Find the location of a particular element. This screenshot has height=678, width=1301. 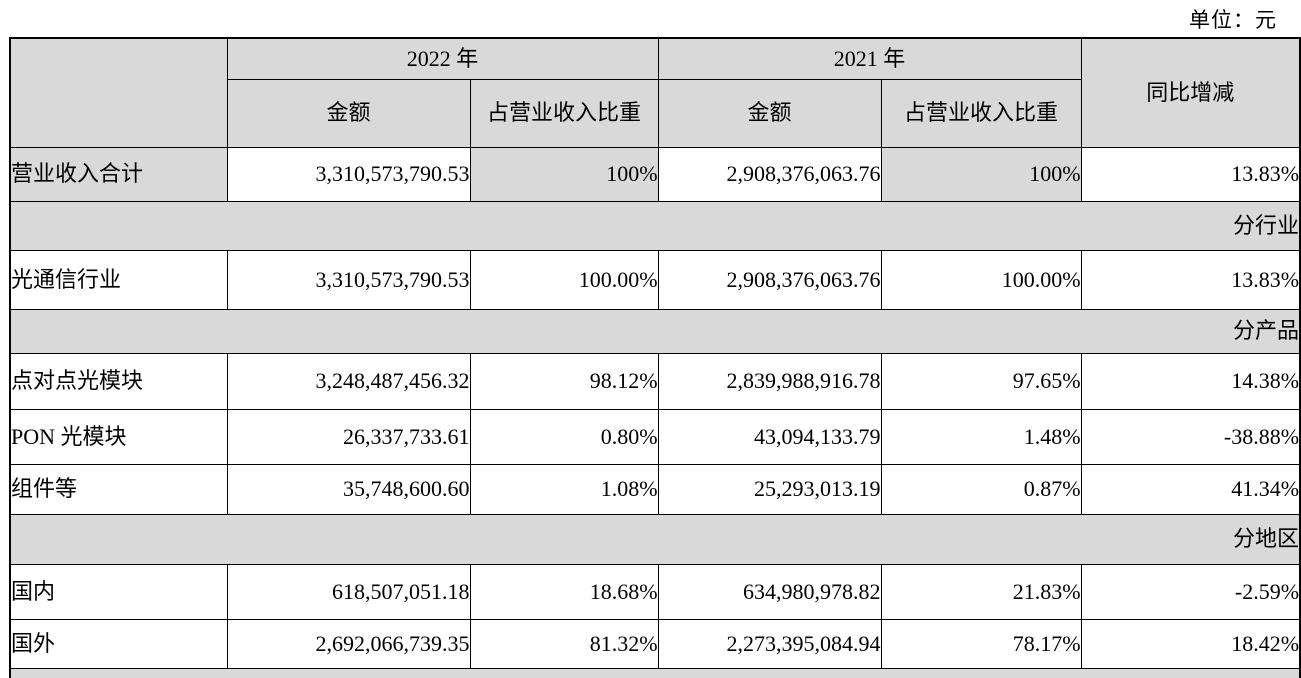

row-label: 组件等 is located at coordinates (118, 489).